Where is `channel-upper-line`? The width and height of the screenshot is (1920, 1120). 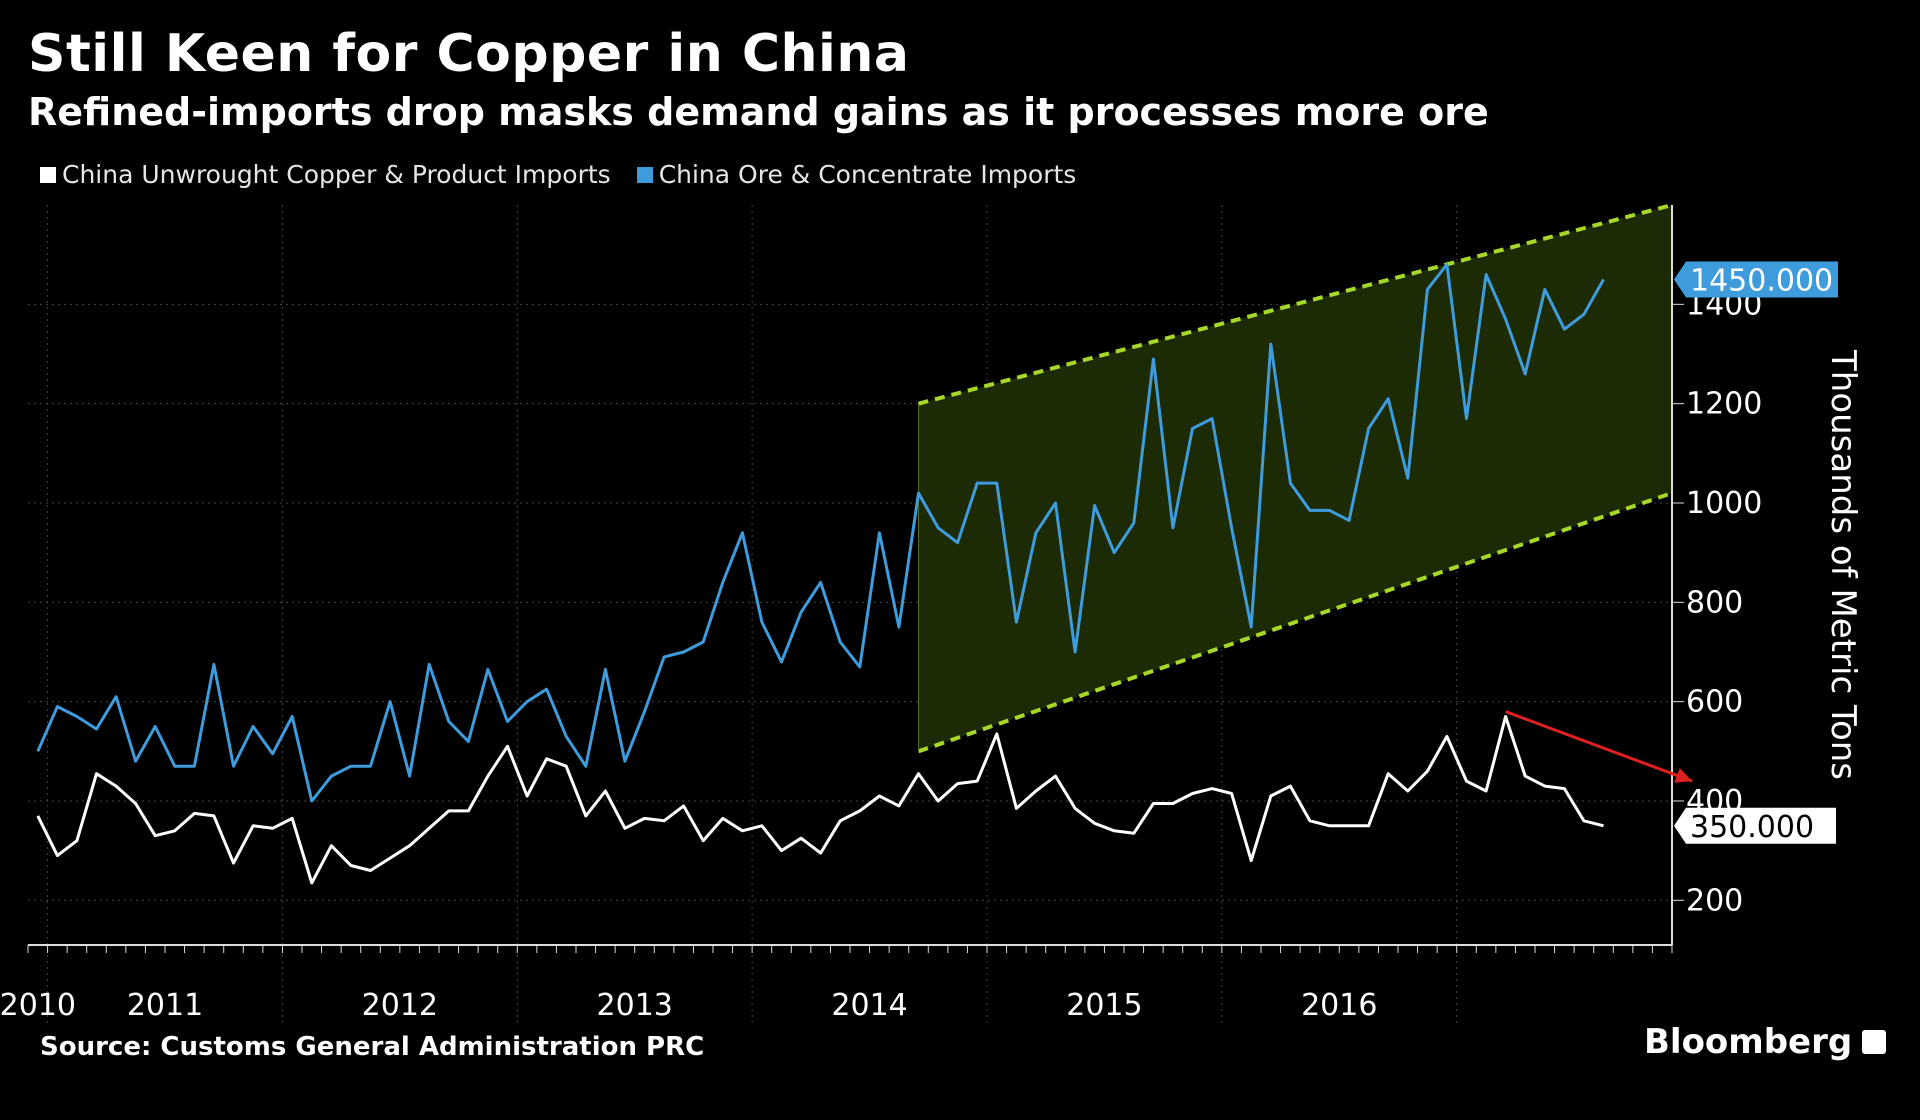 channel-upper-line is located at coordinates (1295, 304).